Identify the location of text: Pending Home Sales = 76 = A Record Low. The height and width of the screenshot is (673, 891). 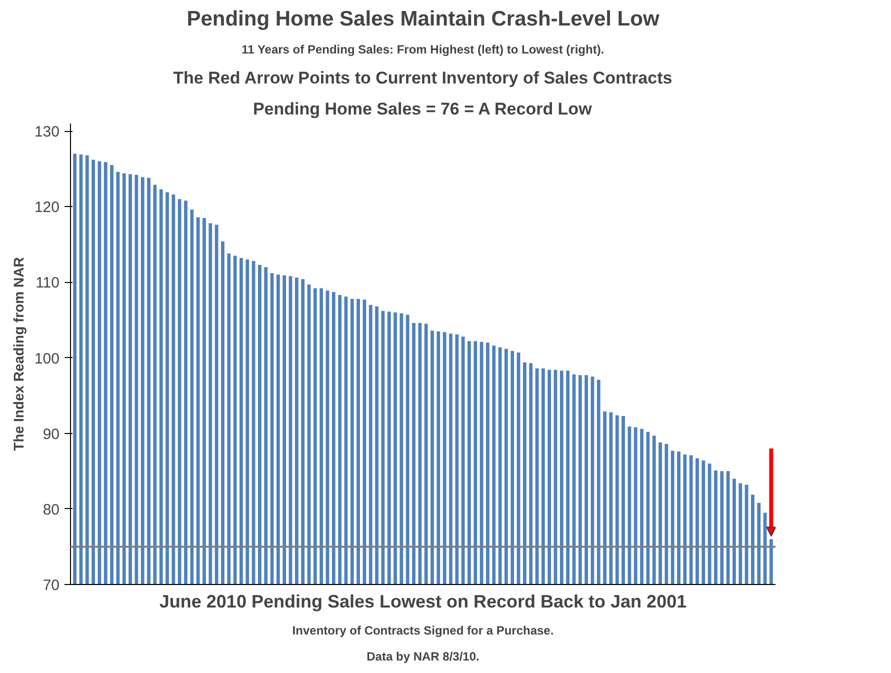
(422, 109).